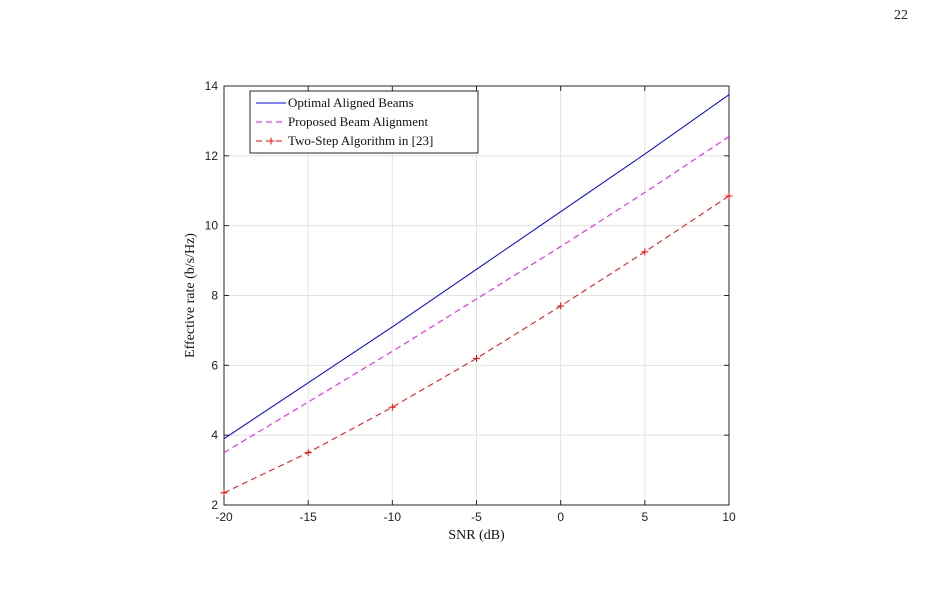 The width and height of the screenshot is (936, 603). What do you see at coordinates (214, 435) in the screenshot?
I see `y-tick-label: 4` at bounding box center [214, 435].